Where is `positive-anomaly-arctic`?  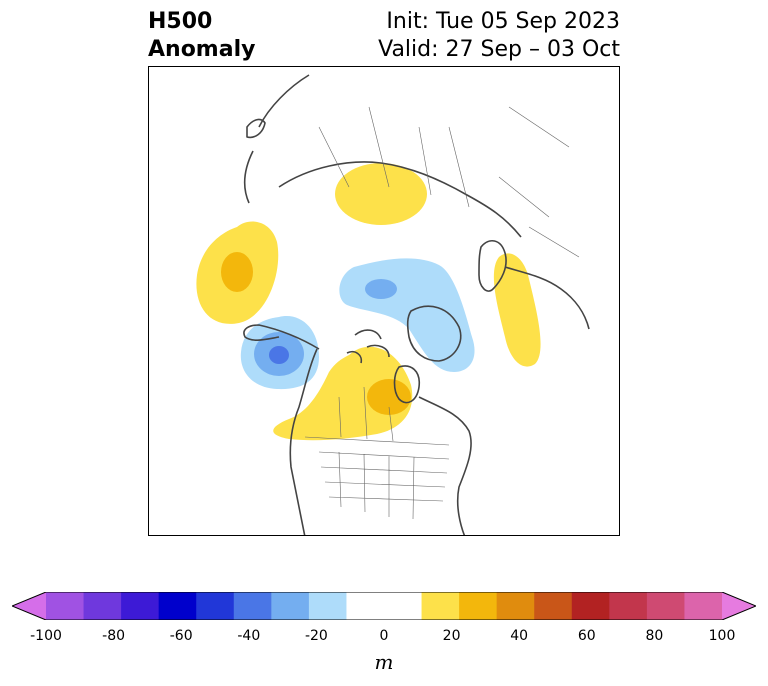
positive-anomaly-arctic is located at coordinates (381, 194).